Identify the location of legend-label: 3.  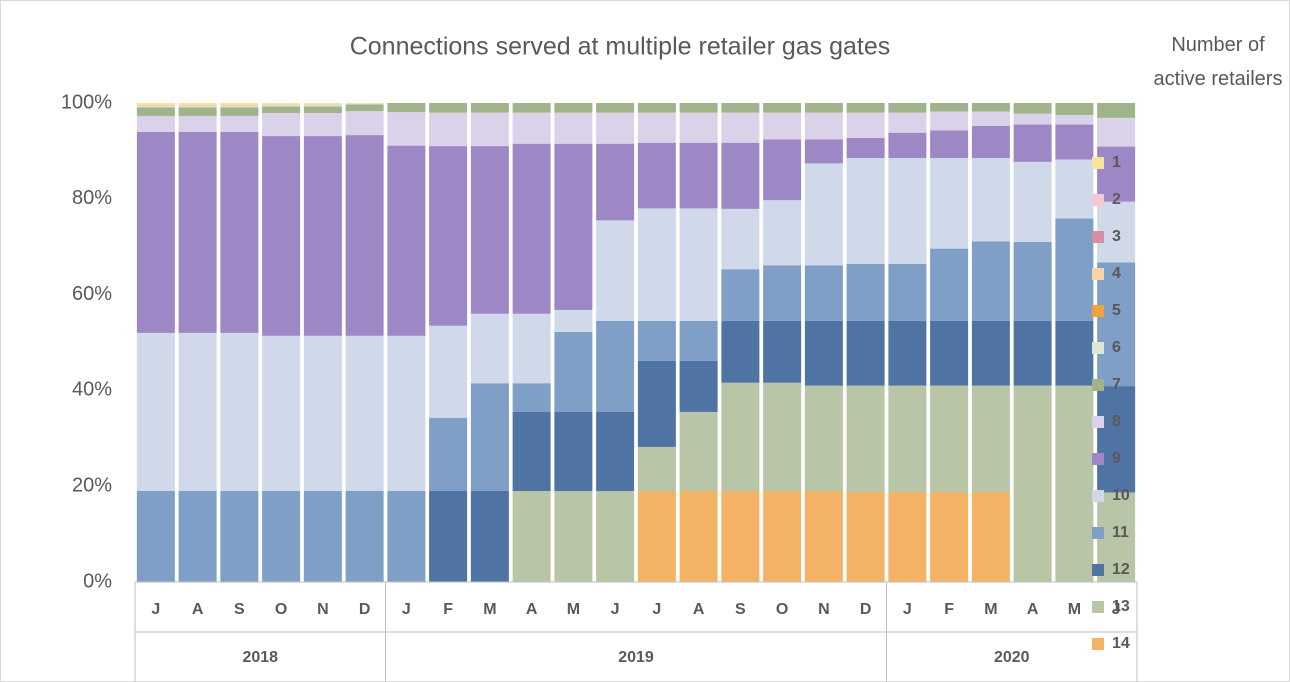
(1116, 236).